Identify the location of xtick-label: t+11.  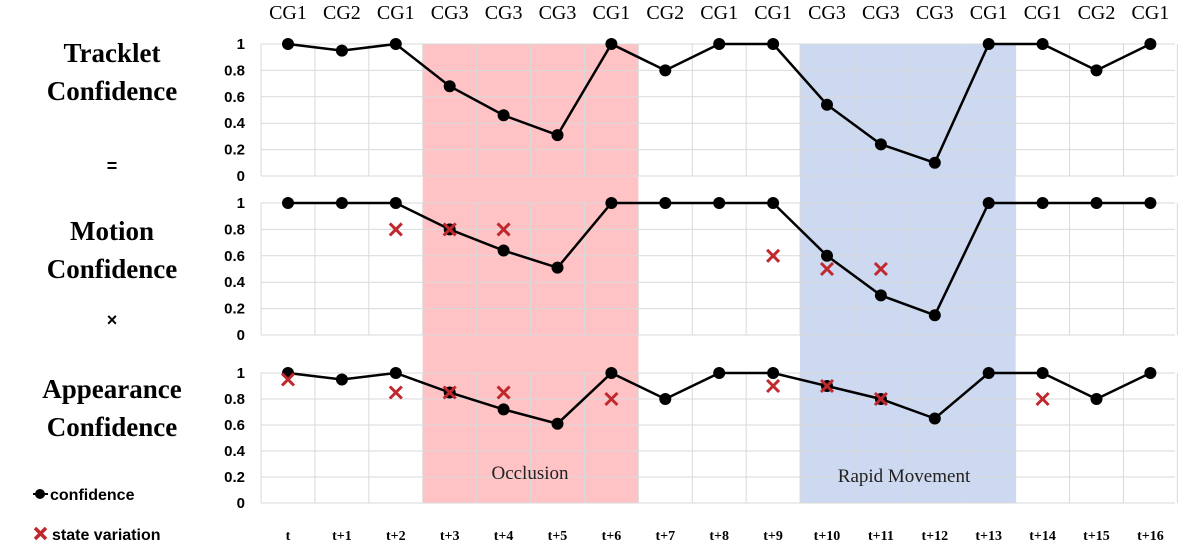
(881, 536).